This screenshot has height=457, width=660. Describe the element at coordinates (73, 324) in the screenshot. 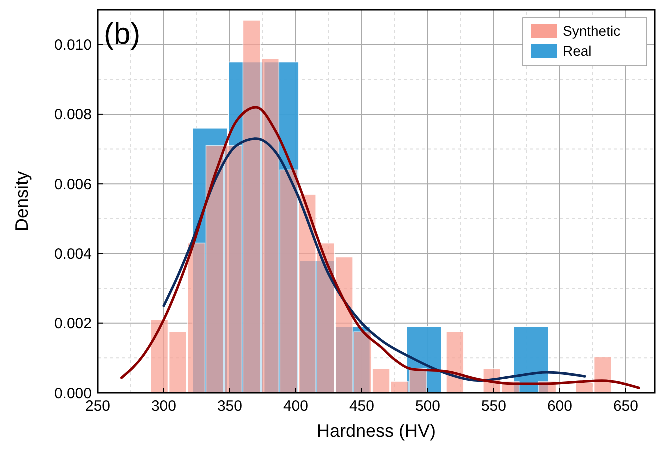

I see `y-tick-label: 0.002` at that location.